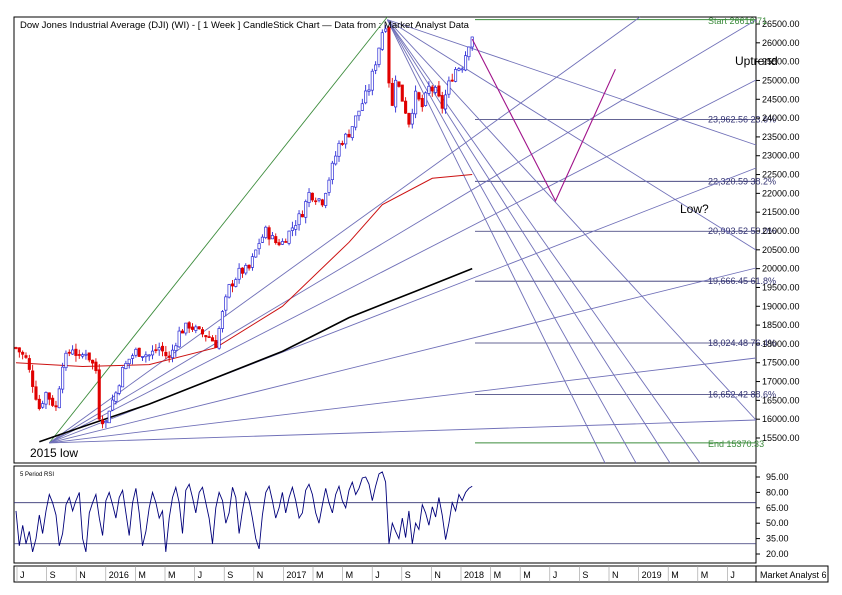  I want to click on y-tick-label: 17500.00, so click(781, 363).